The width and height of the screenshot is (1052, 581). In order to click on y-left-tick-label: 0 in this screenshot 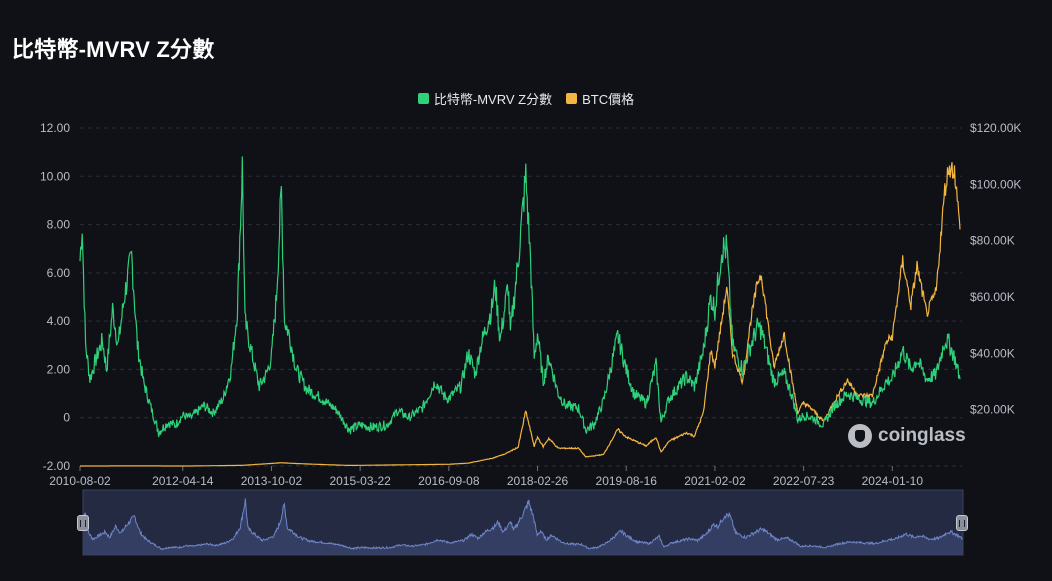, I will do `click(66, 418)`.